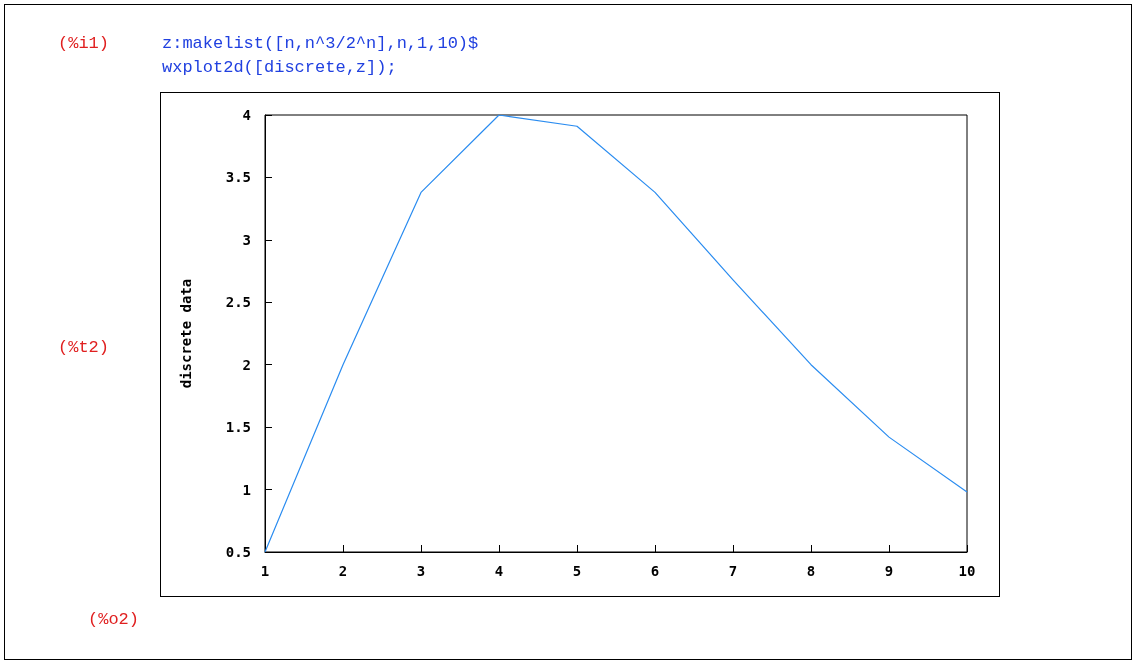 This screenshot has width=1136, height=664. Describe the element at coordinates (421, 571) in the screenshot. I see `x-tick-label: 3` at that location.